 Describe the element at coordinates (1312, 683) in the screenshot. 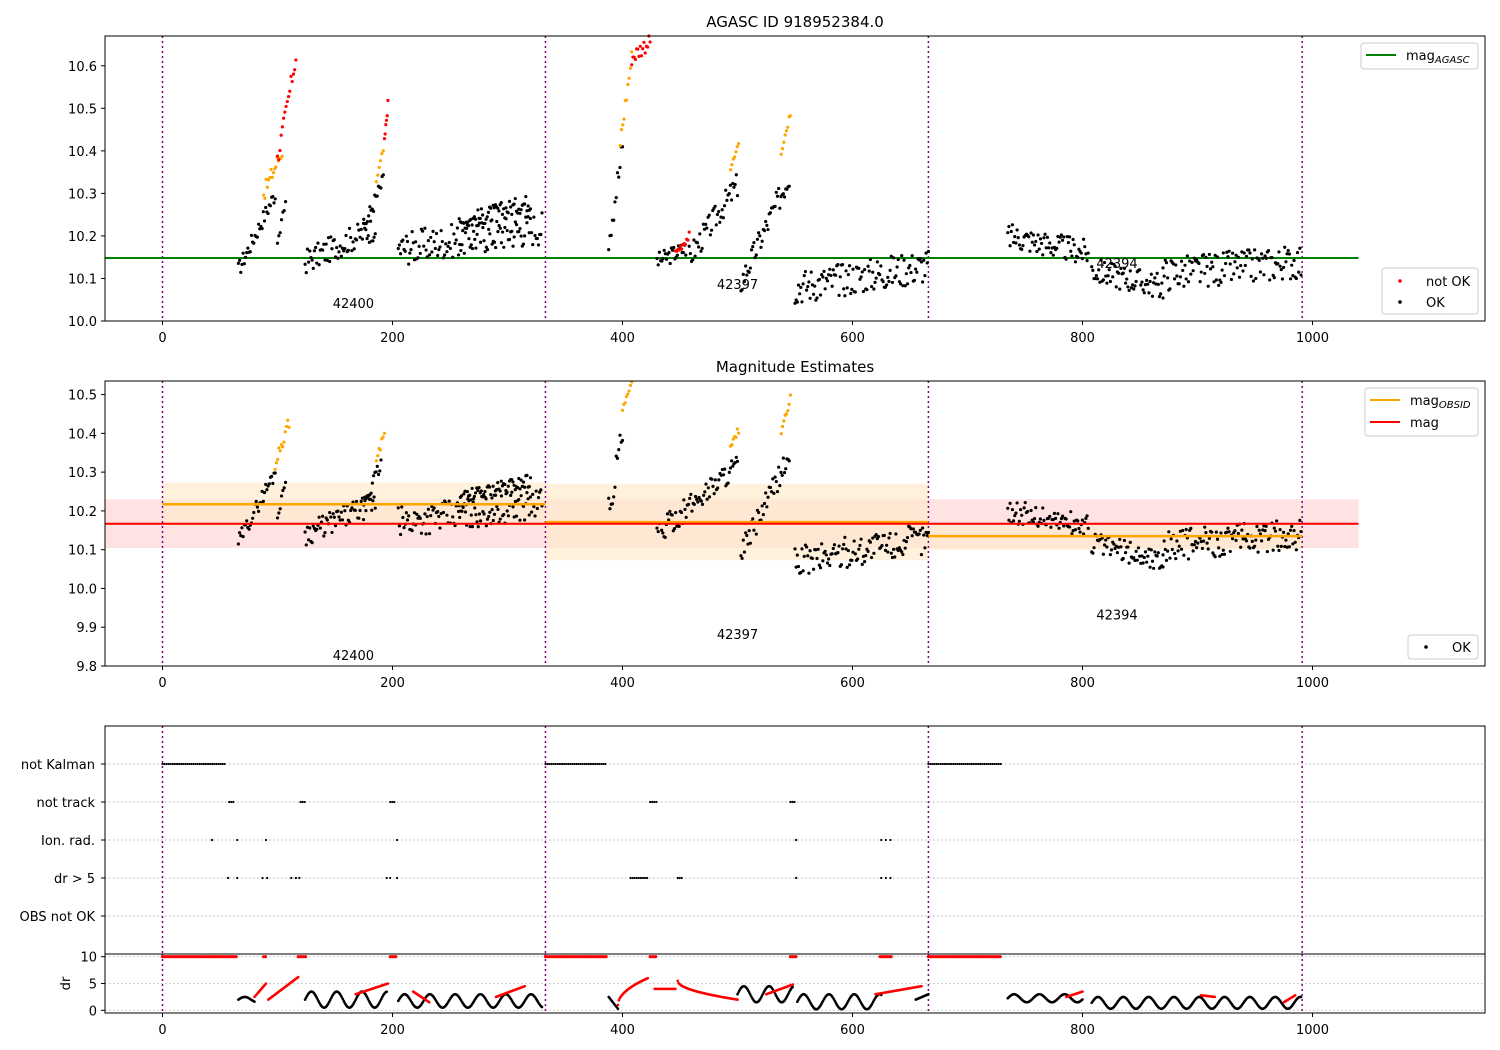

I see `x-tick-label: 1000` at that location.